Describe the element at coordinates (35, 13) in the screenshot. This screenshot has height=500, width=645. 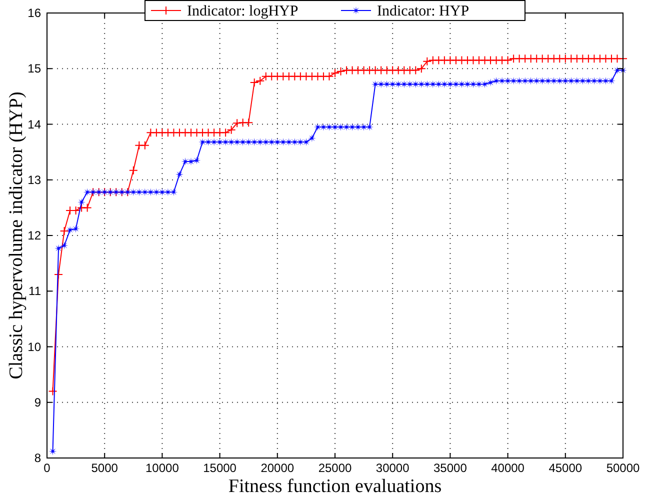
I see `y-tick-label: 16` at that location.